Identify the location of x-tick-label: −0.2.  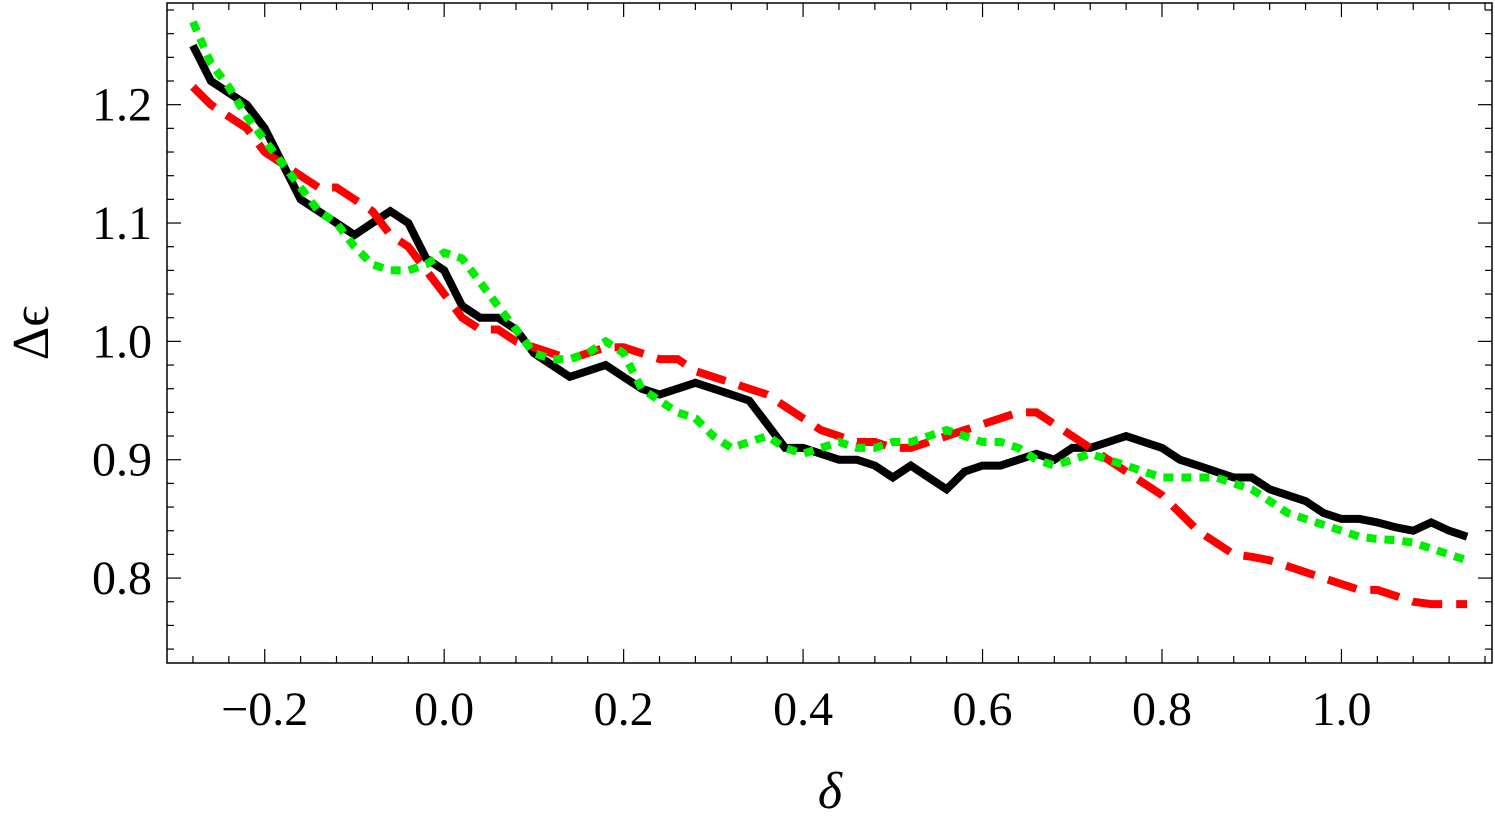
(264, 709).